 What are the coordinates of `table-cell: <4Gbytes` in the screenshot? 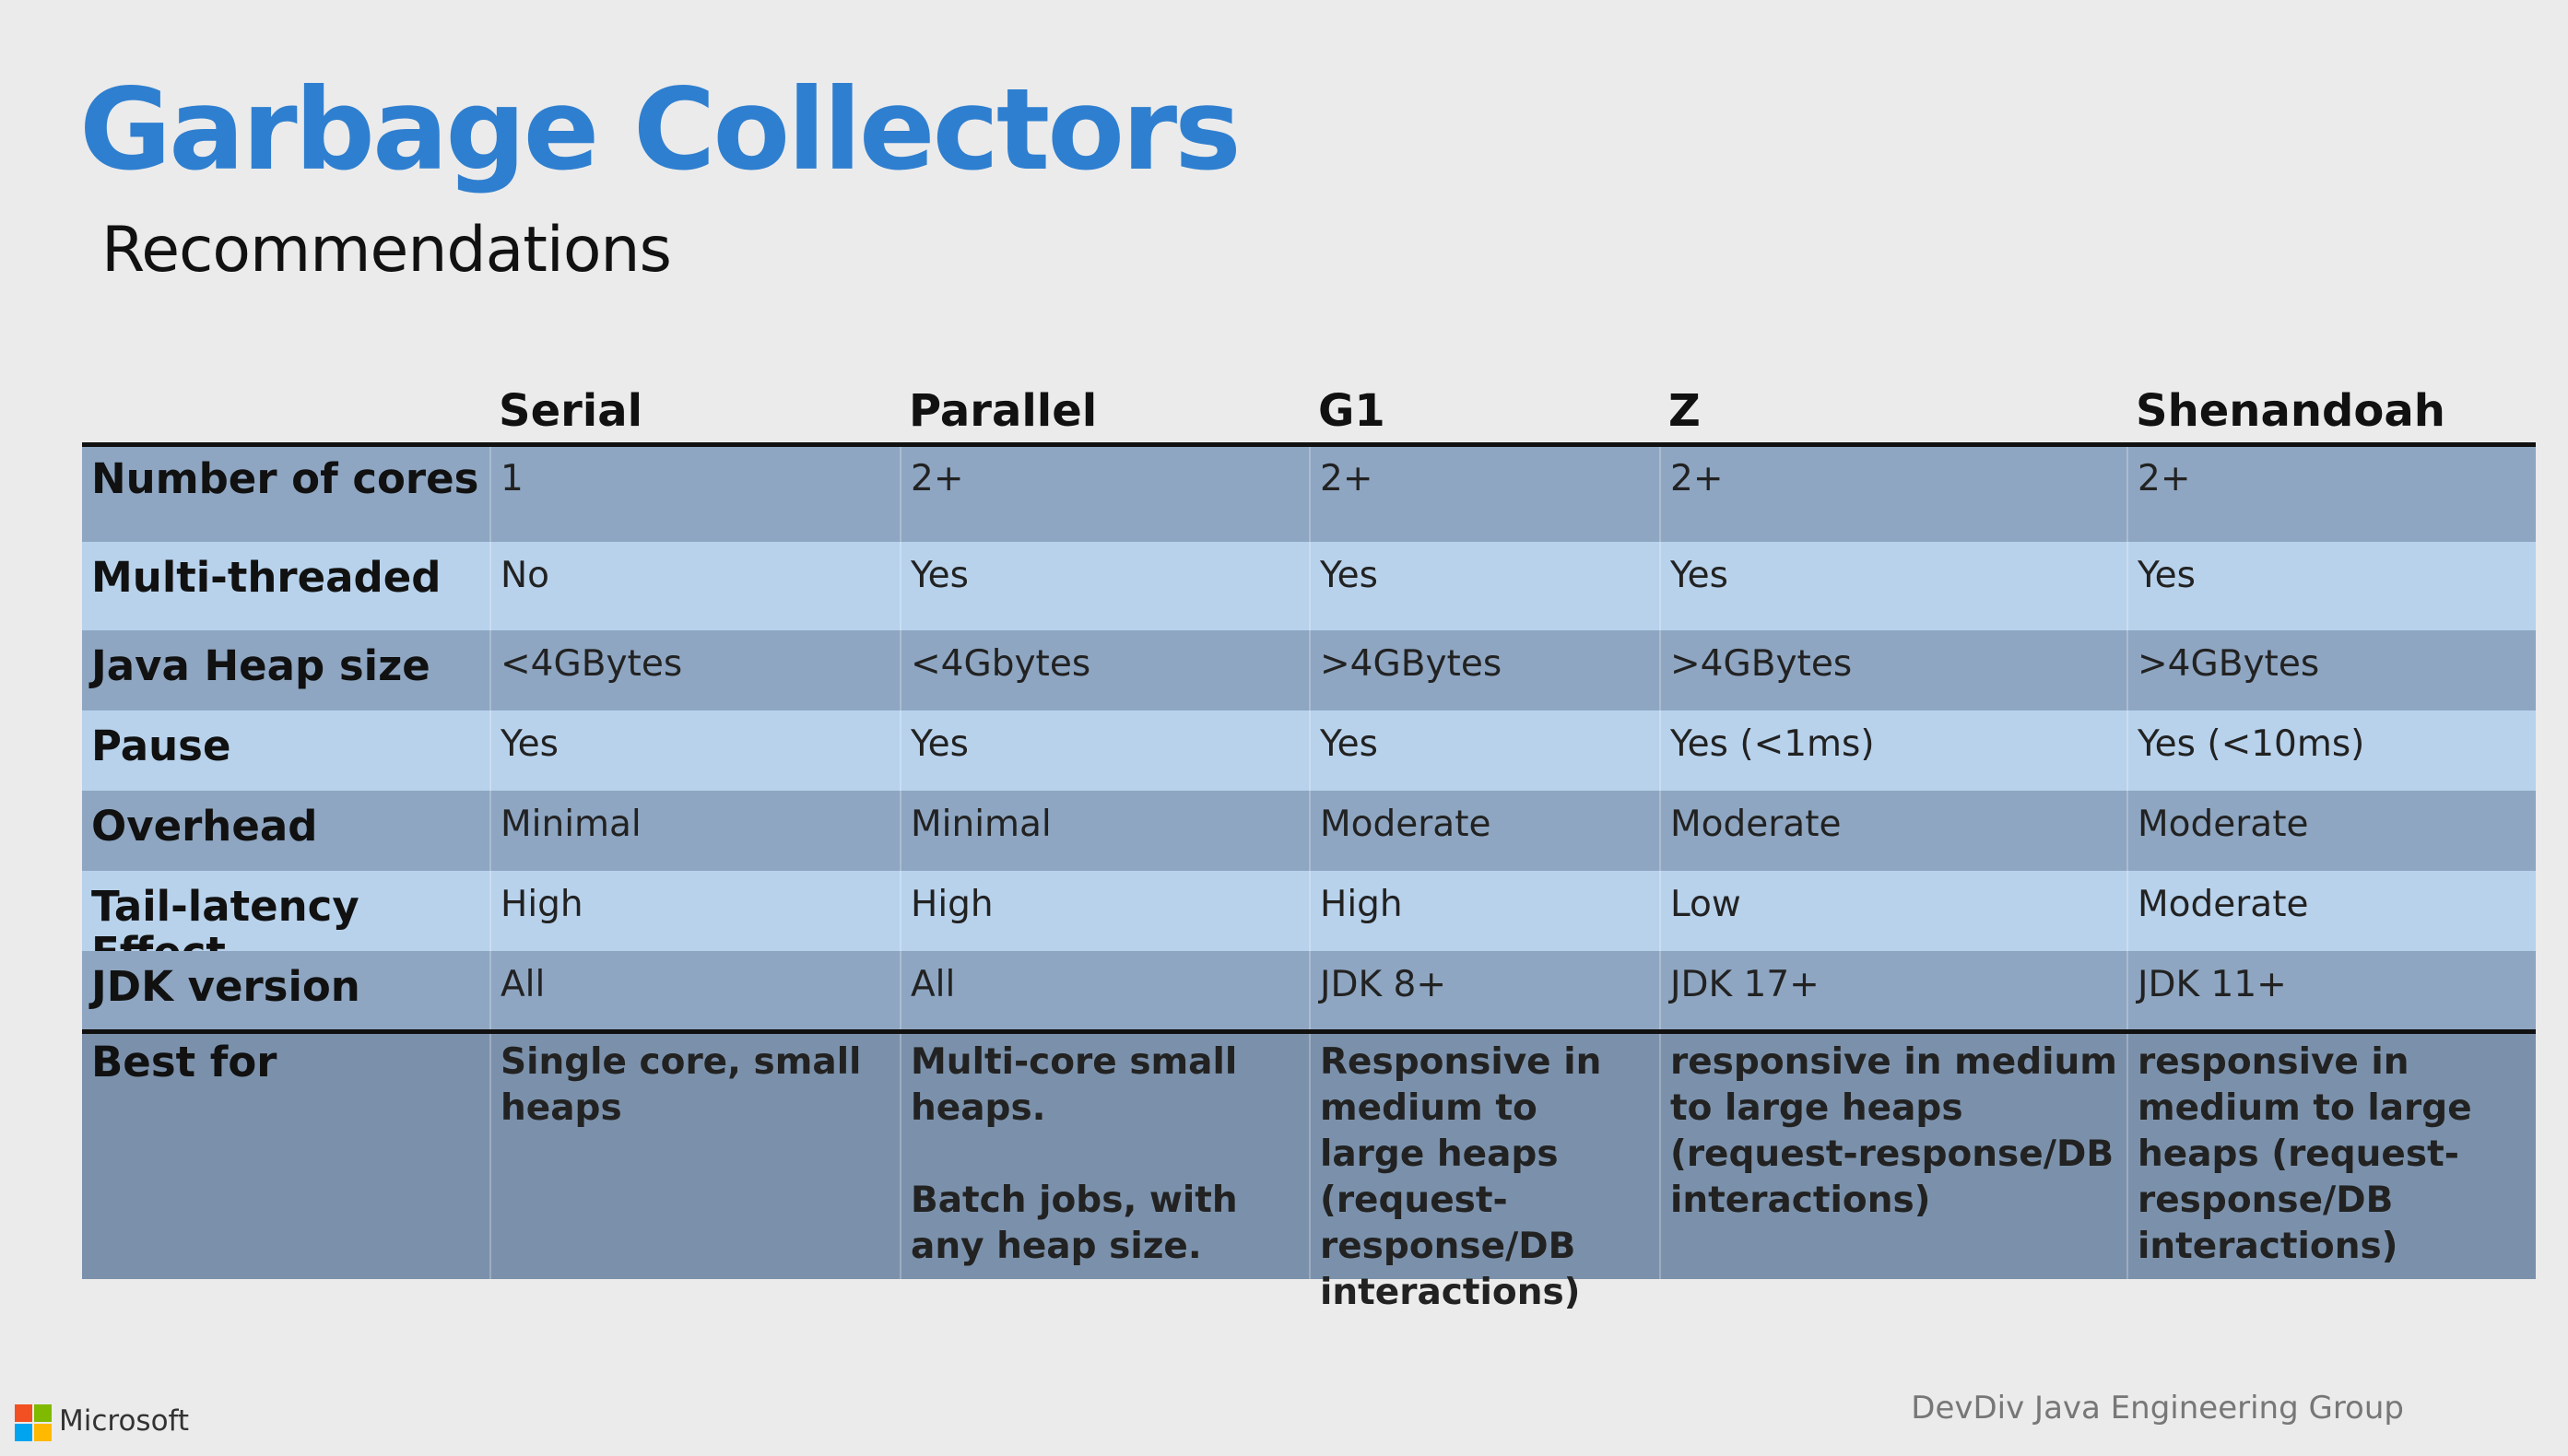 It's located at (1105, 670).